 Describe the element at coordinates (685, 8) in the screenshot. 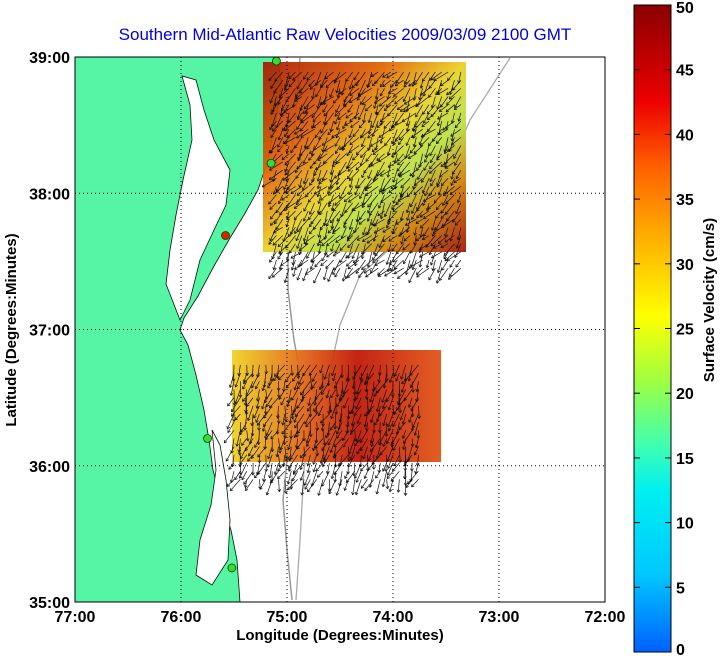

I see `colorbar-tick-label: 50` at that location.